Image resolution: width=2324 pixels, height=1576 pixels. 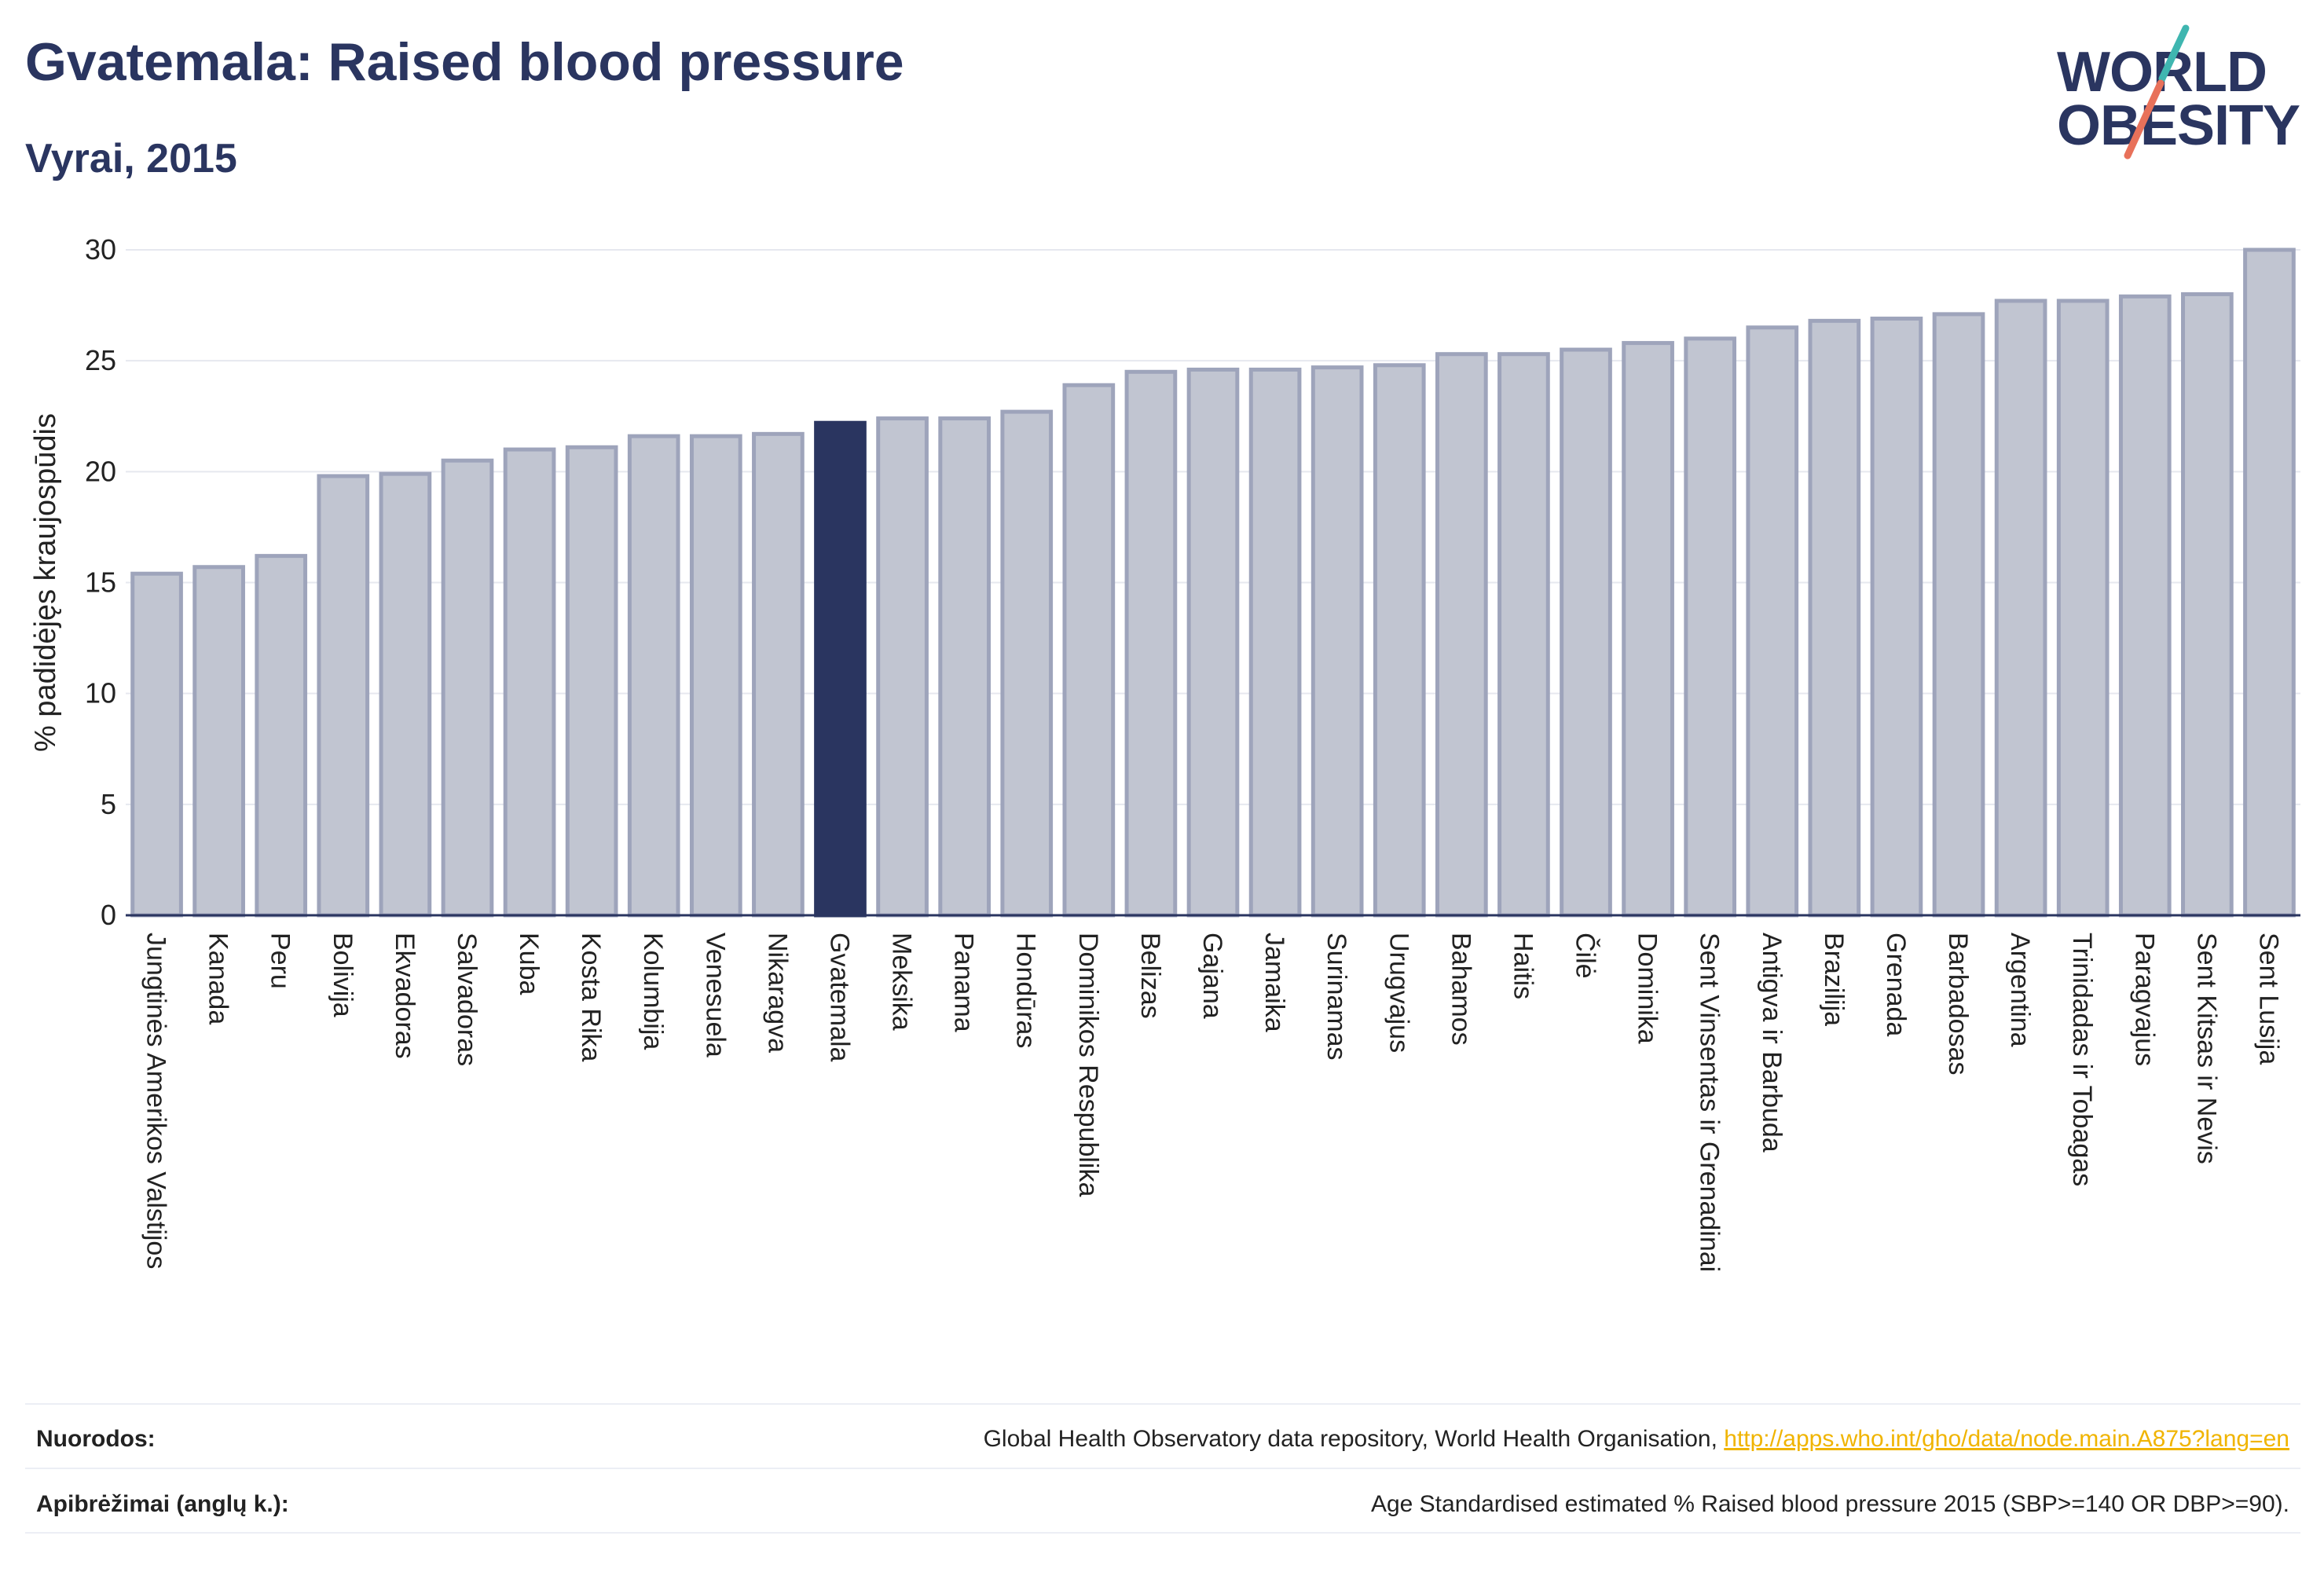 I want to click on x-tick-label: Meksika, so click(x=902, y=982).